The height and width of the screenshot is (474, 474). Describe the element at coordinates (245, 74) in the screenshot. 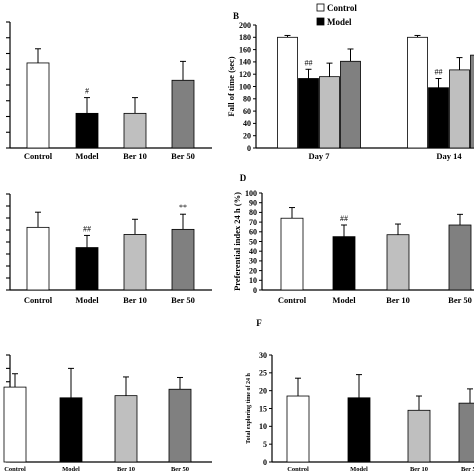

I see `y-tick-label: 120` at that location.